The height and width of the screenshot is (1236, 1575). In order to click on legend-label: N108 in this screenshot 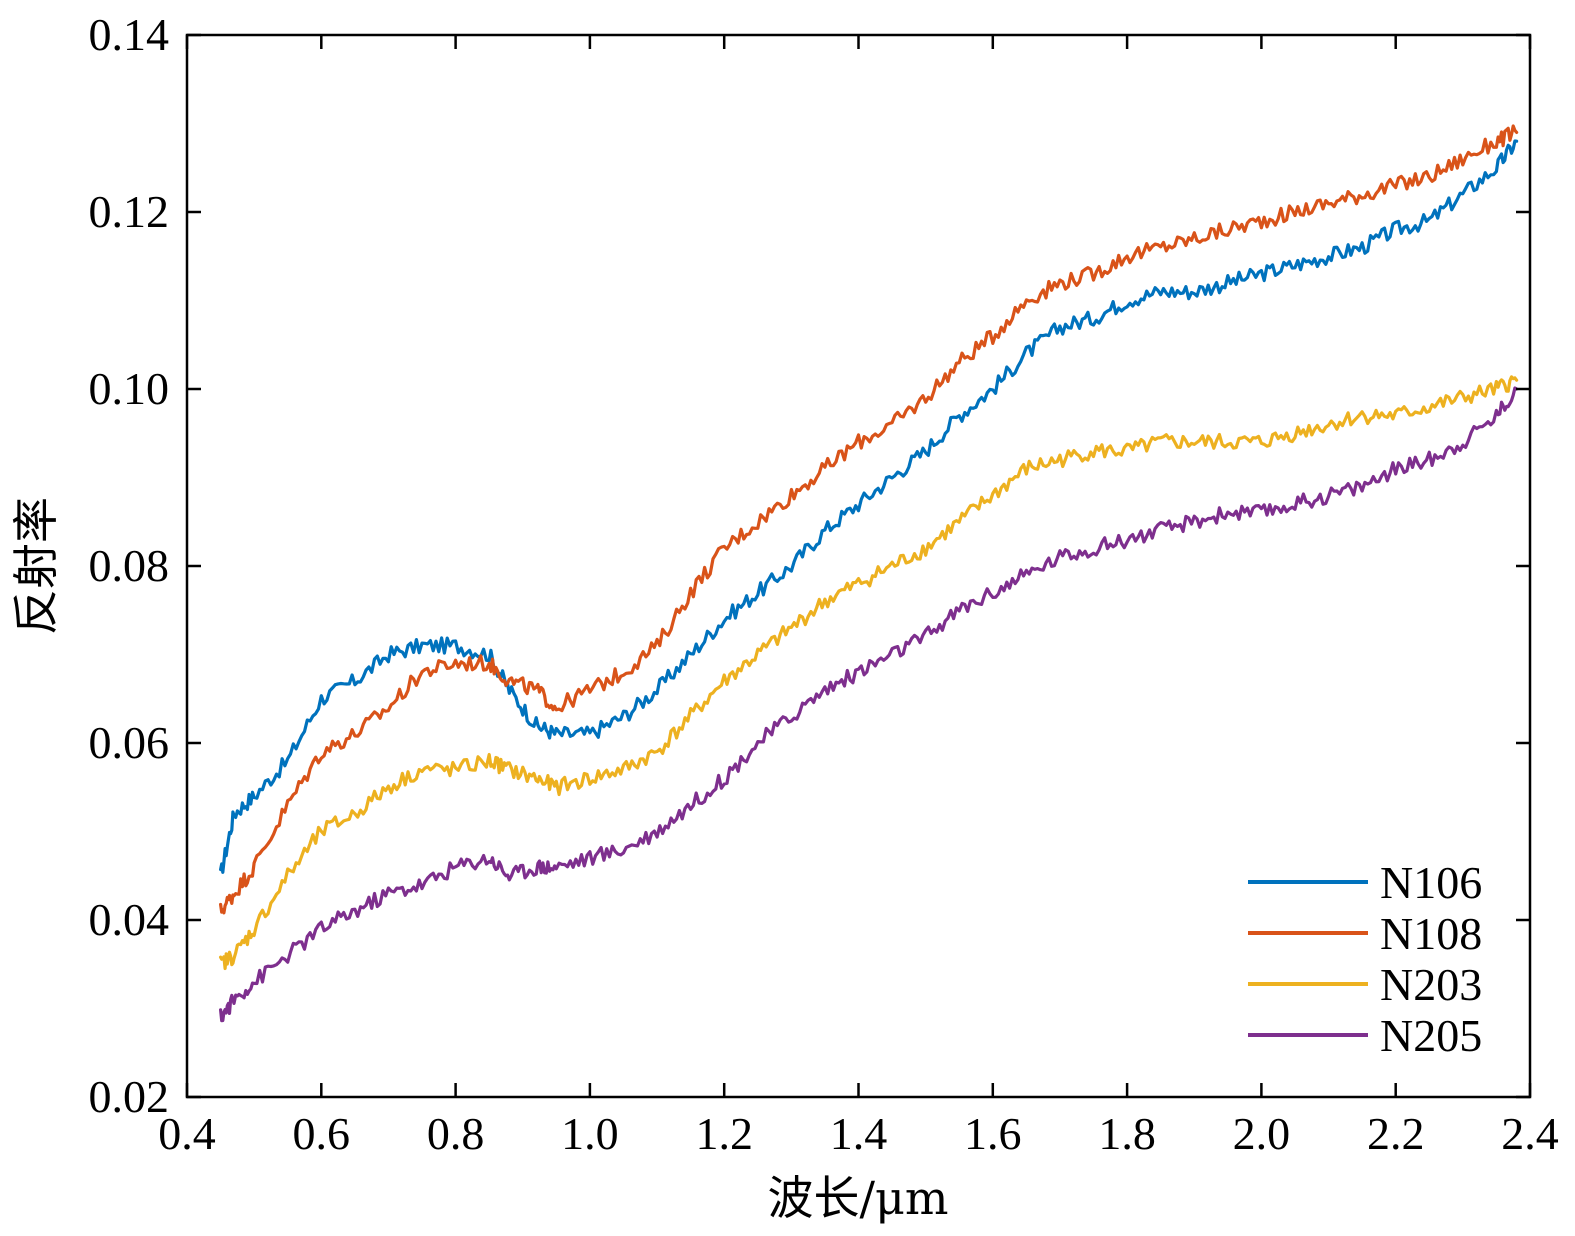, I will do `click(1431, 933)`.